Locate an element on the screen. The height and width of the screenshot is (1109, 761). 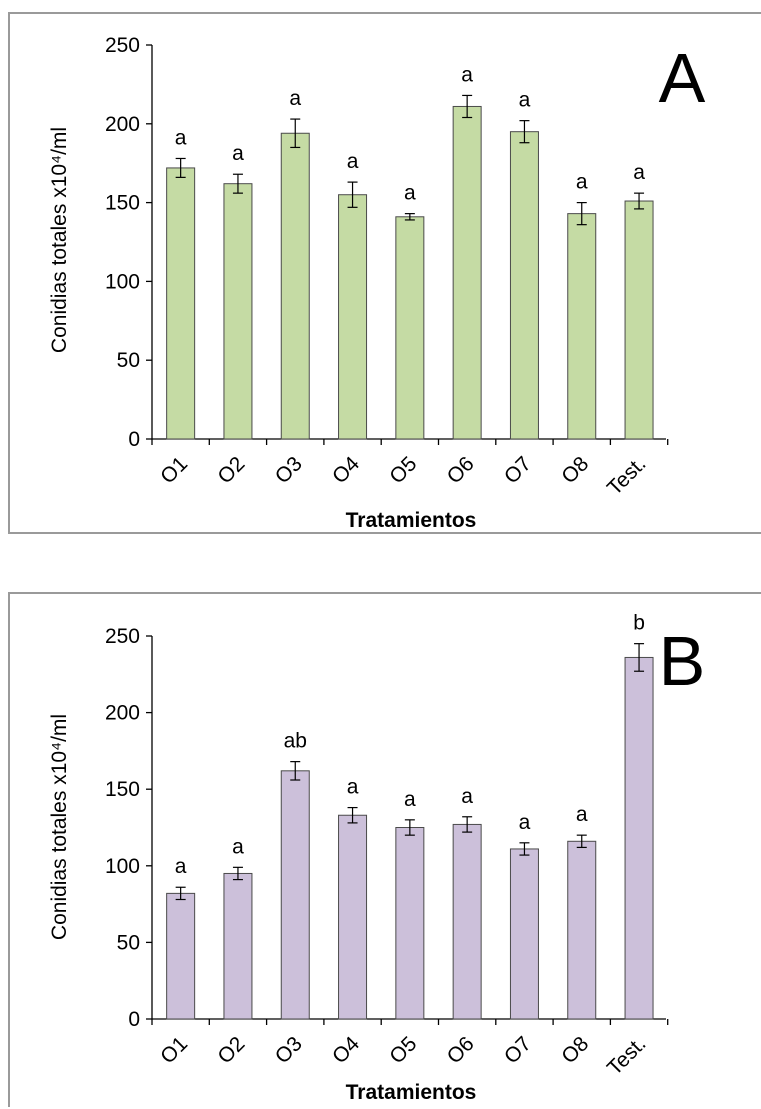
panel-letter-a: A is located at coordinates (682, 78).